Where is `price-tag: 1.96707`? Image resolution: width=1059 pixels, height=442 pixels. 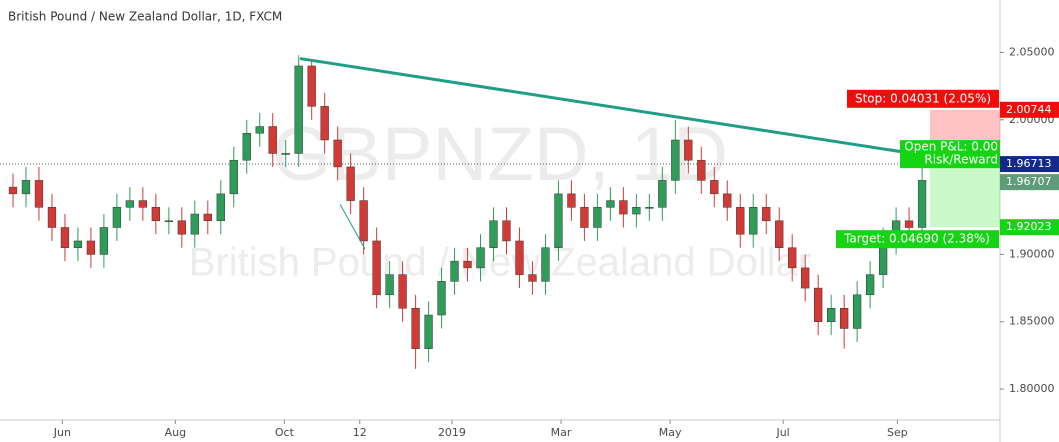 price-tag: 1.96707 is located at coordinates (1029, 181).